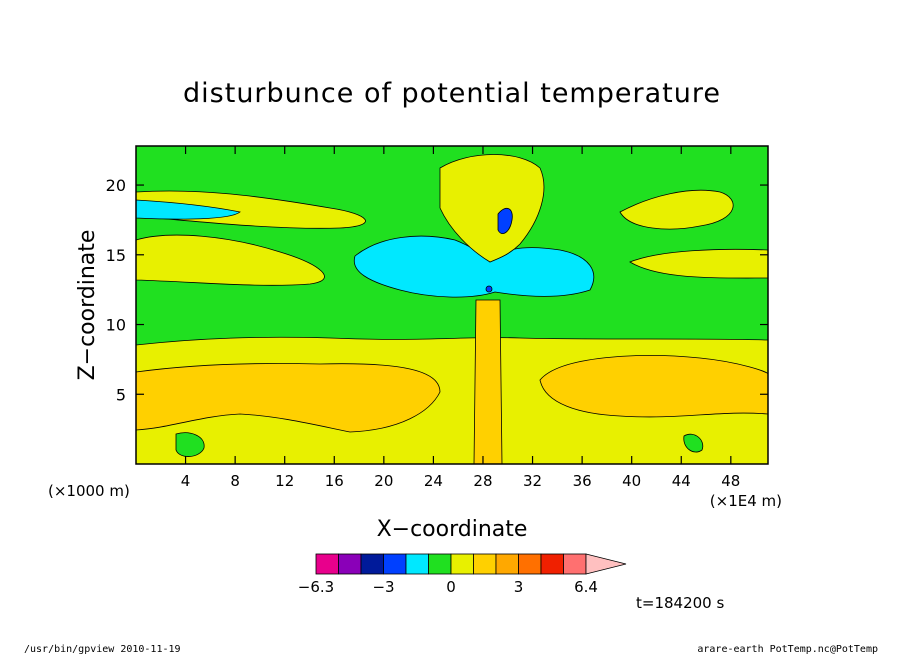 The width and height of the screenshot is (904, 654). What do you see at coordinates (681, 481) in the screenshot?
I see `x-tick-label: 44` at bounding box center [681, 481].